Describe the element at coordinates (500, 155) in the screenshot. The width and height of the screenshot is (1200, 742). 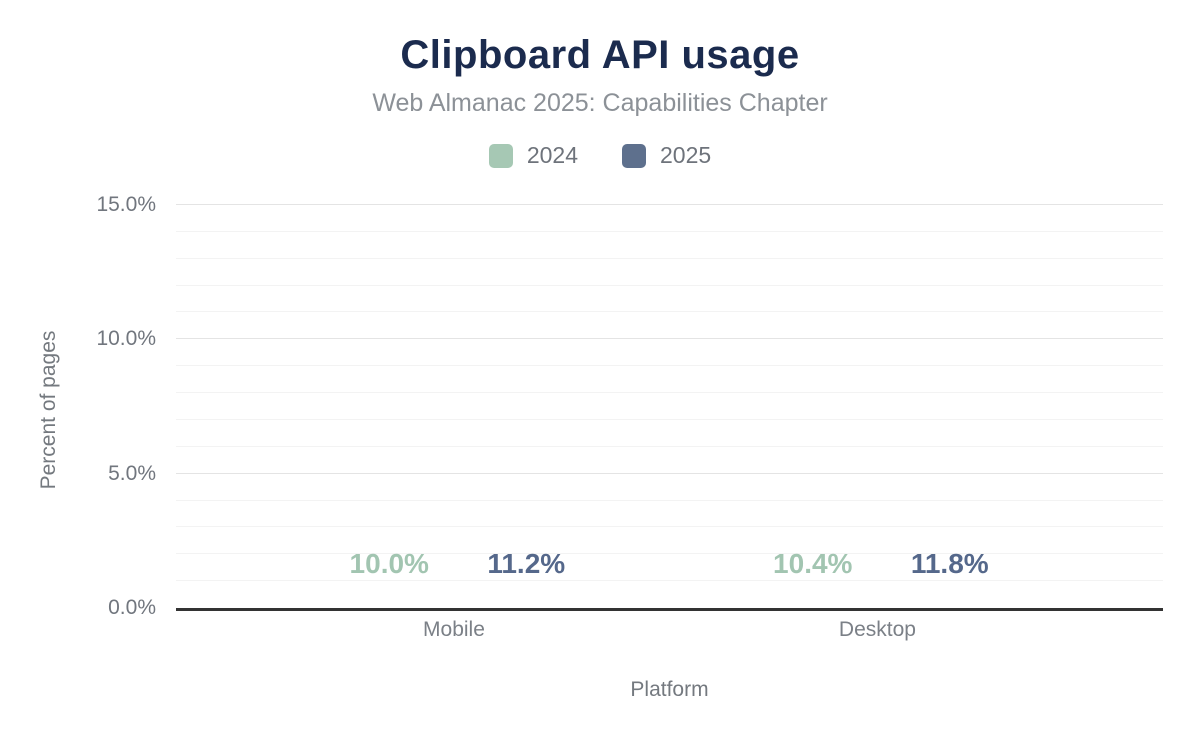
I see `legend-swatch-2024` at that location.